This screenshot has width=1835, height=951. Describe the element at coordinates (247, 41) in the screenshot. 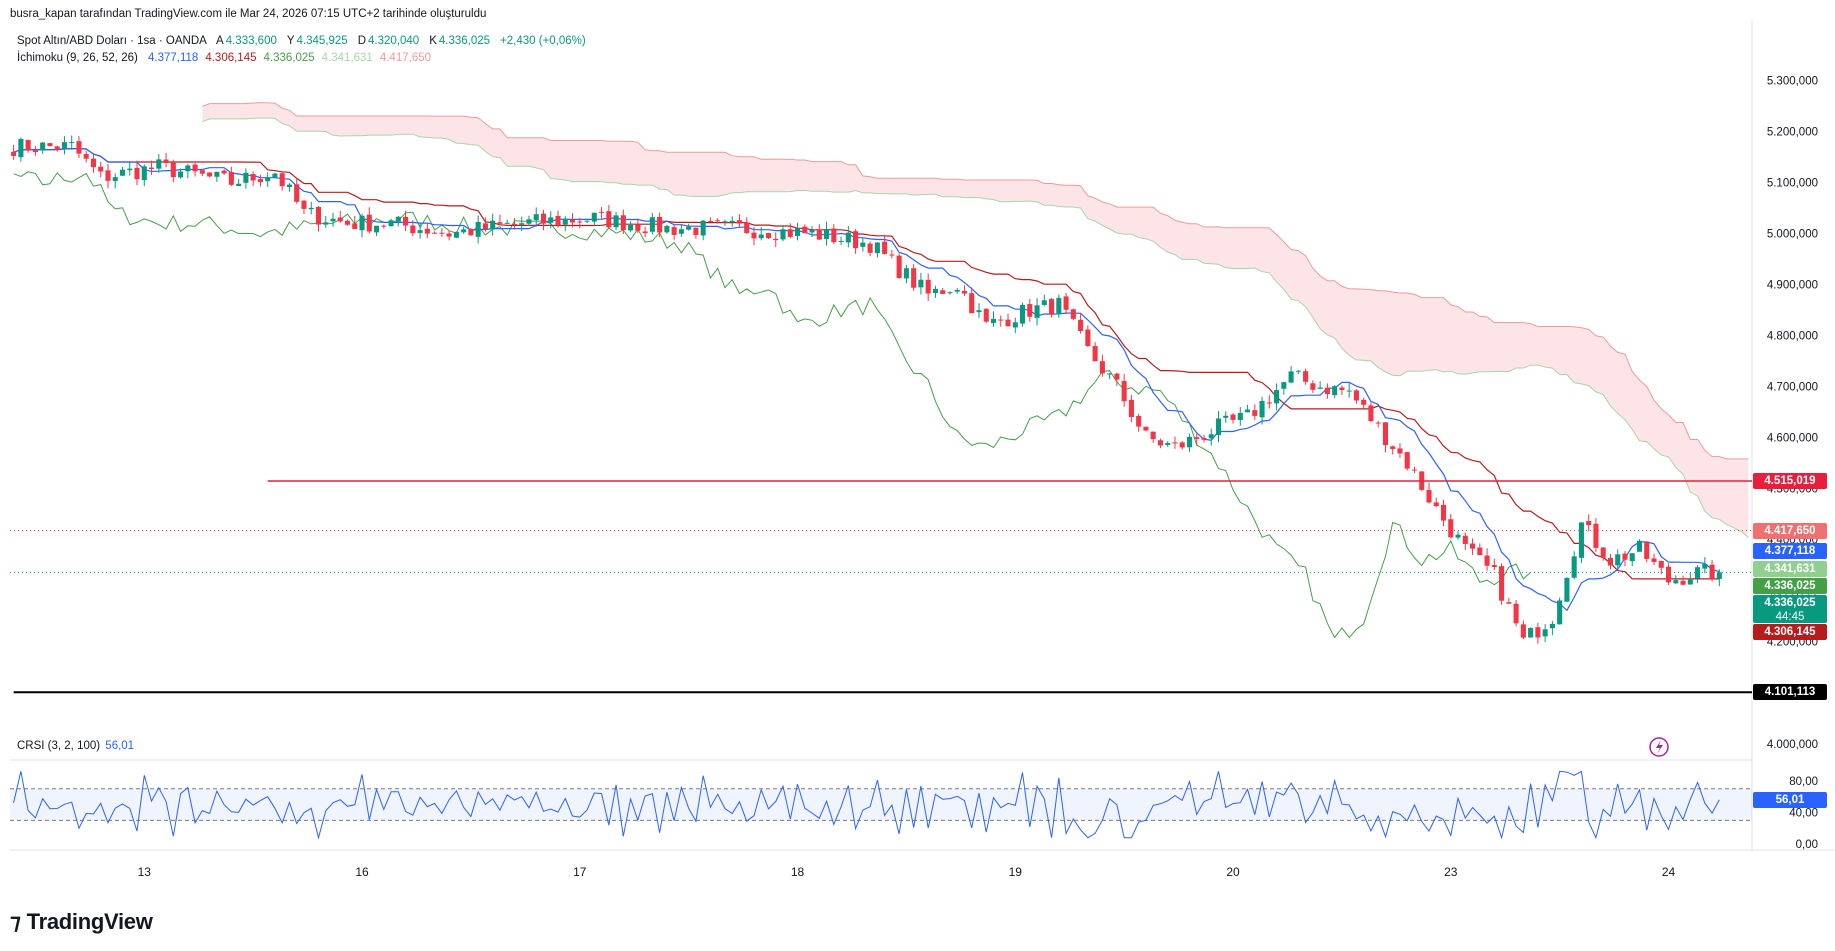

I see `ohlc-item: A 4.333,600` at that location.